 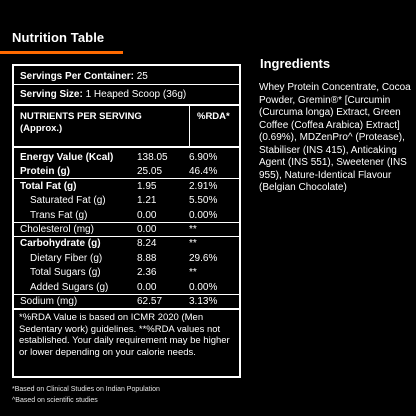 What do you see at coordinates (45, 172) in the screenshot?
I see `nutrient-name: Protein (g)` at bounding box center [45, 172].